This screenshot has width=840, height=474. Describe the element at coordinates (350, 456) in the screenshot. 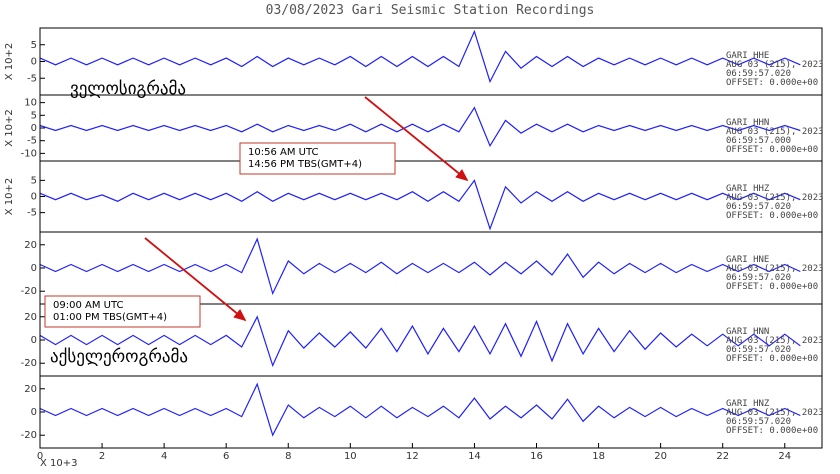

I see `x-tick-label: 10` at that location.